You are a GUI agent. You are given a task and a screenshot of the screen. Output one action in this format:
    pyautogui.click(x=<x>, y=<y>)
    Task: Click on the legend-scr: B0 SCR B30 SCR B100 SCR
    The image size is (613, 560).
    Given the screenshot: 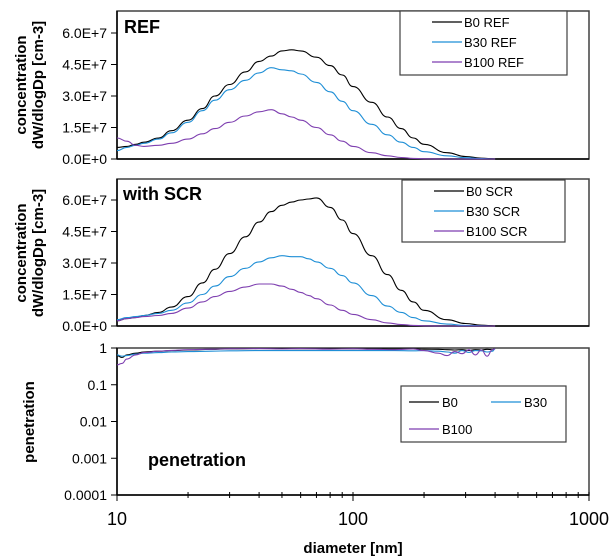 What is the action you would take?
    pyautogui.click(x=483, y=211)
    